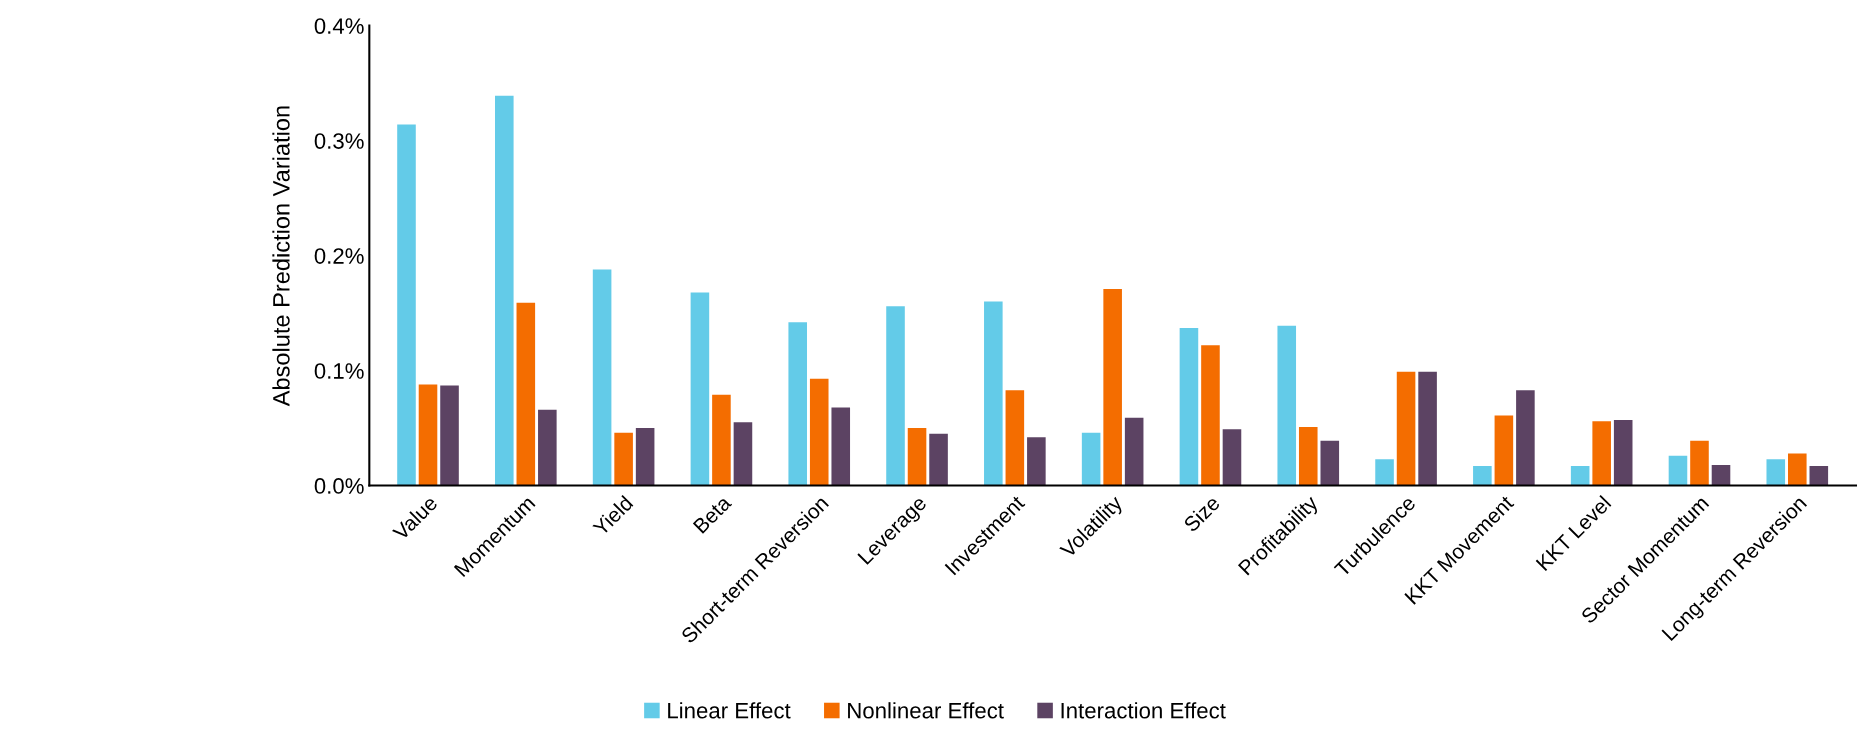 This screenshot has height=754, width=1870. Describe the element at coordinates (339, 371) in the screenshot. I see `y-tick-label: 0.1%` at that location.